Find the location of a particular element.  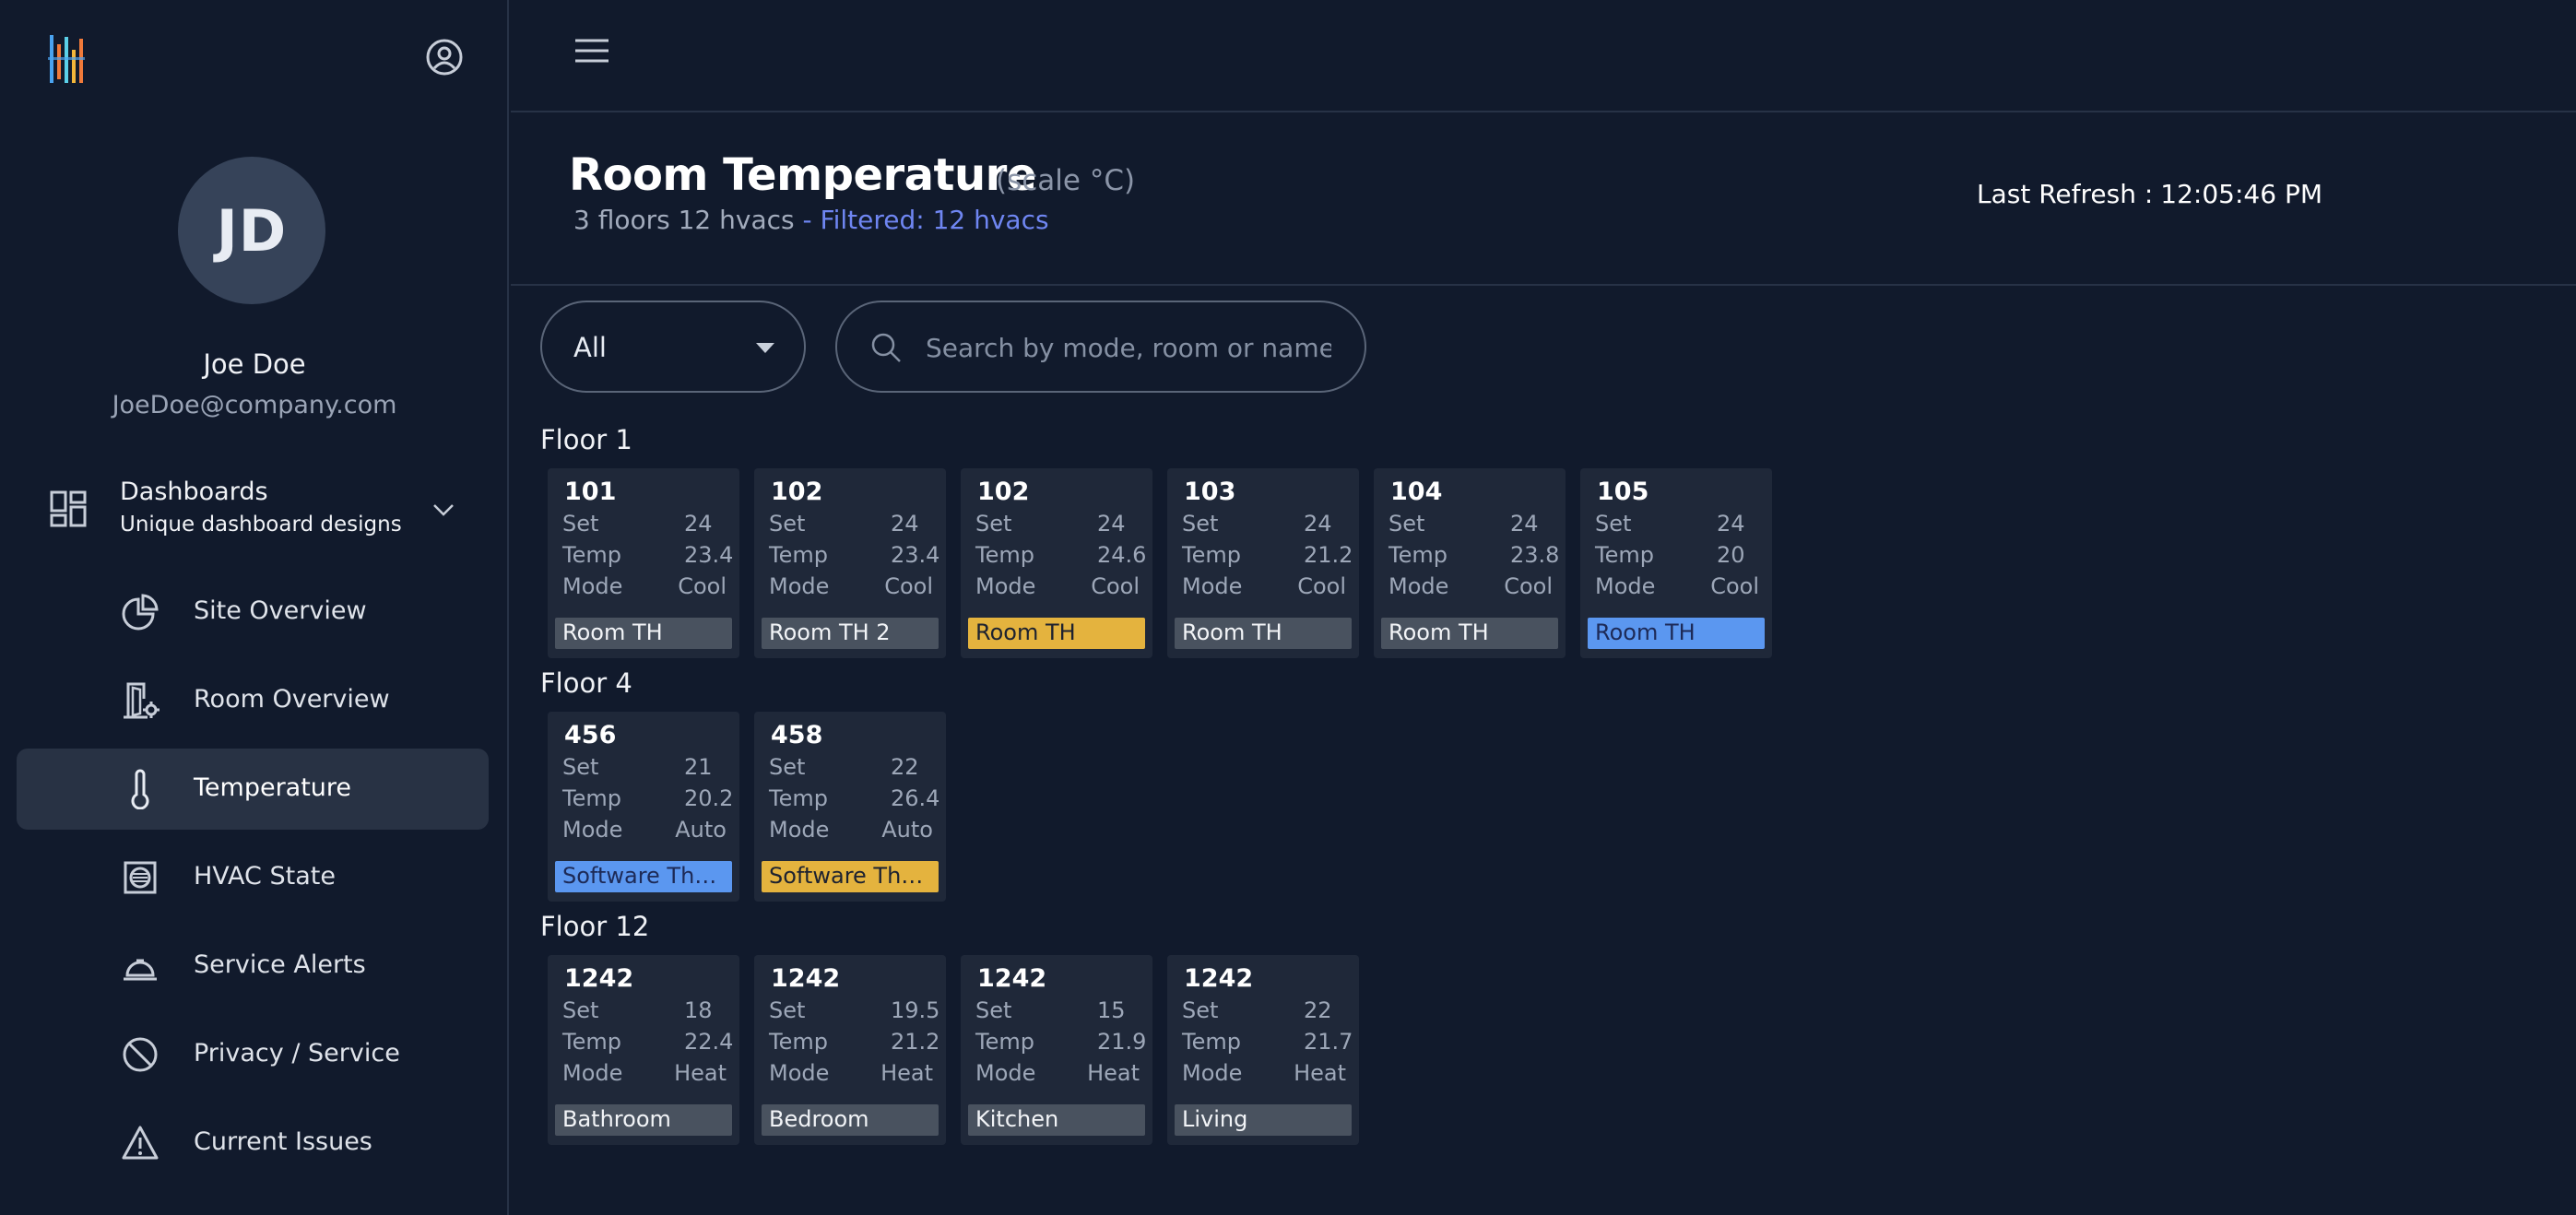

hvac-card: 102 Set 24 Temp 23.4 Mode Cool Room TH 2 is located at coordinates (850, 563).